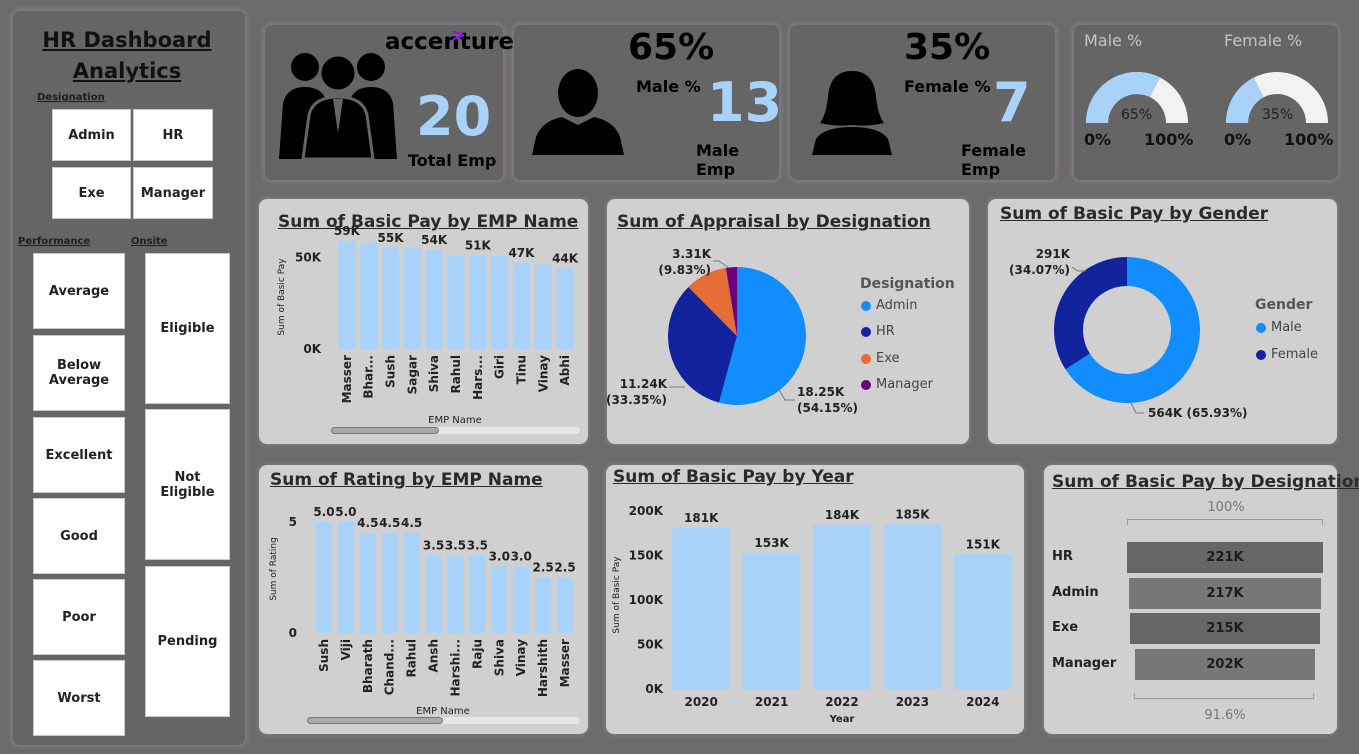  I want to click on emp-pay-data-label: 54K, so click(434, 240).